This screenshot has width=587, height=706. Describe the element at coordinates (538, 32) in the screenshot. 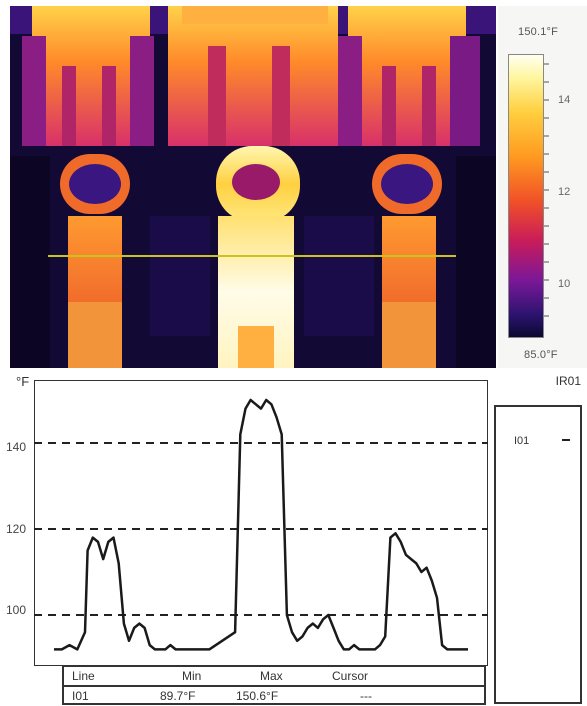

I see `scale-max-label: 150.1°F` at that location.